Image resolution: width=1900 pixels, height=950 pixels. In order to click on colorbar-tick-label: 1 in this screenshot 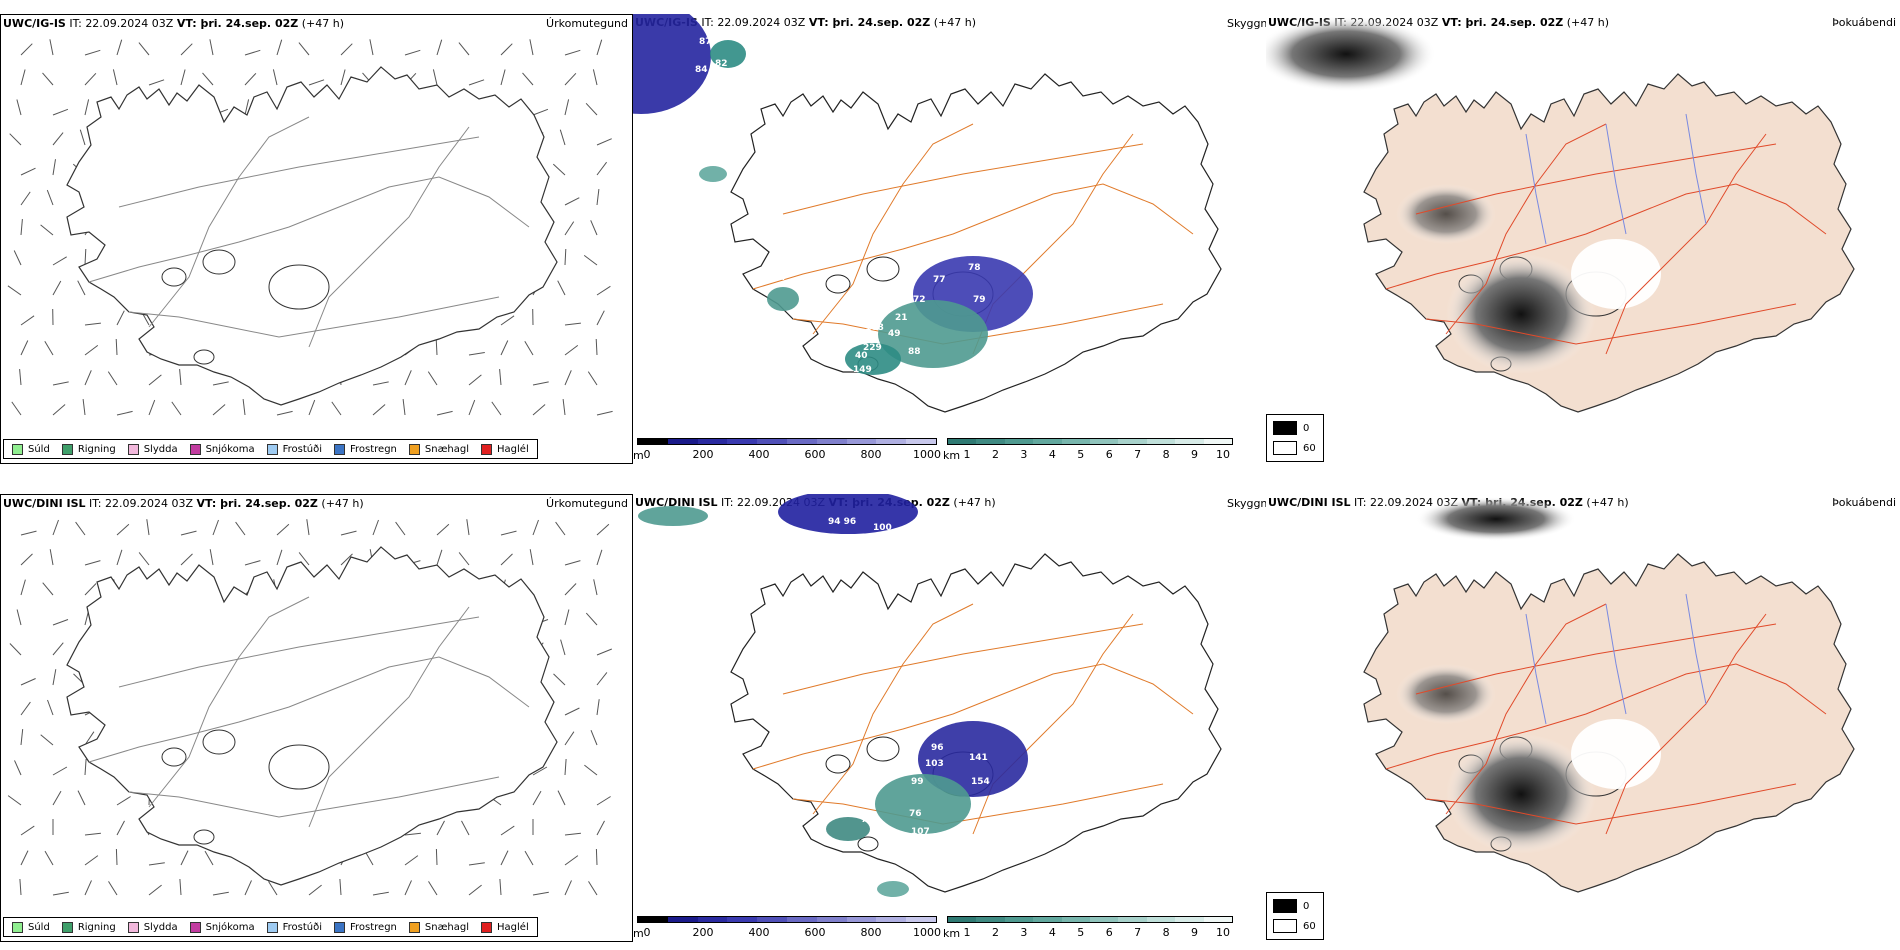, I will do `click(967, 932)`.